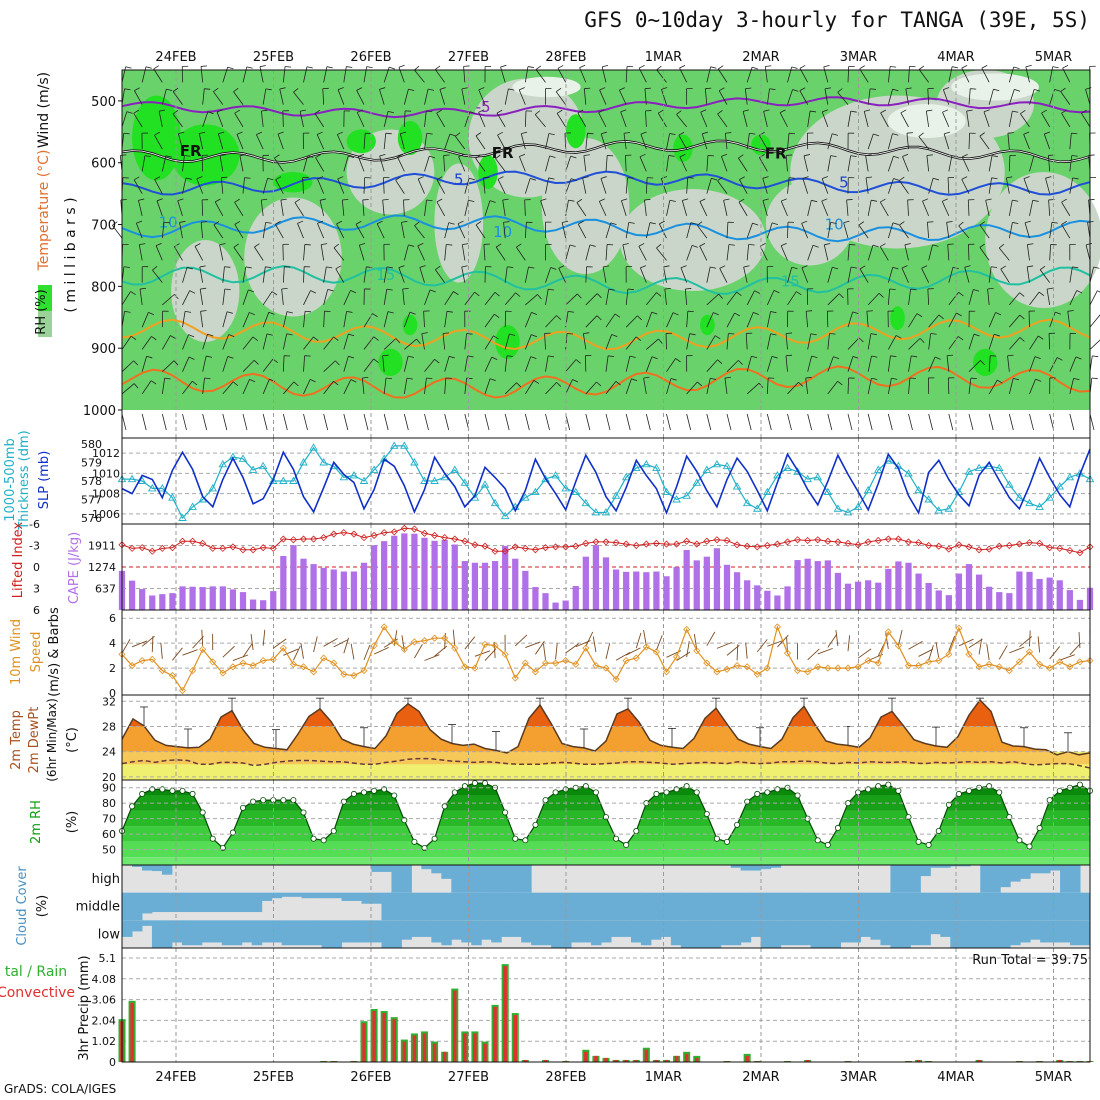  Describe the element at coordinates (109, 726) in the screenshot. I see `temp-tick-label: 28` at that location.